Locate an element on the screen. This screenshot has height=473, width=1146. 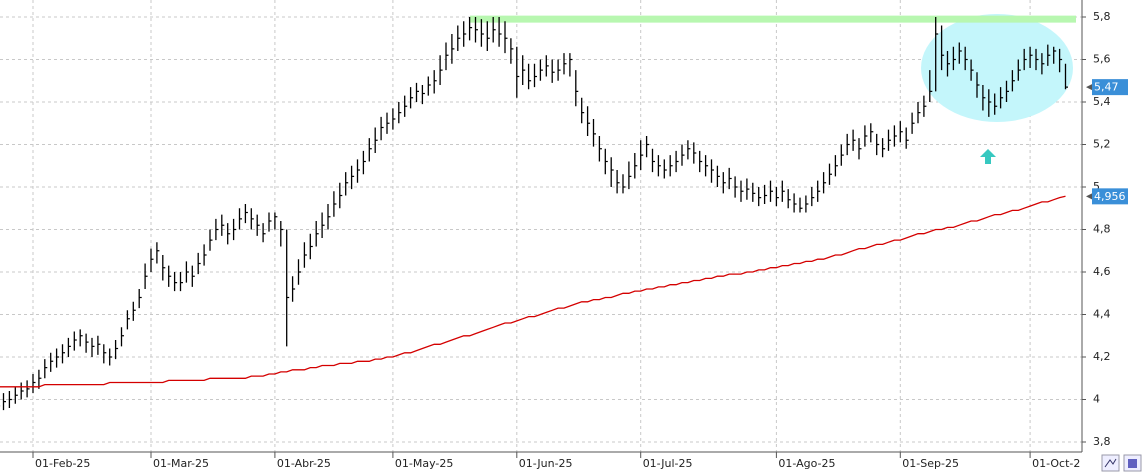
y-tick-label: 3,8 is located at coordinates (1102, 441).